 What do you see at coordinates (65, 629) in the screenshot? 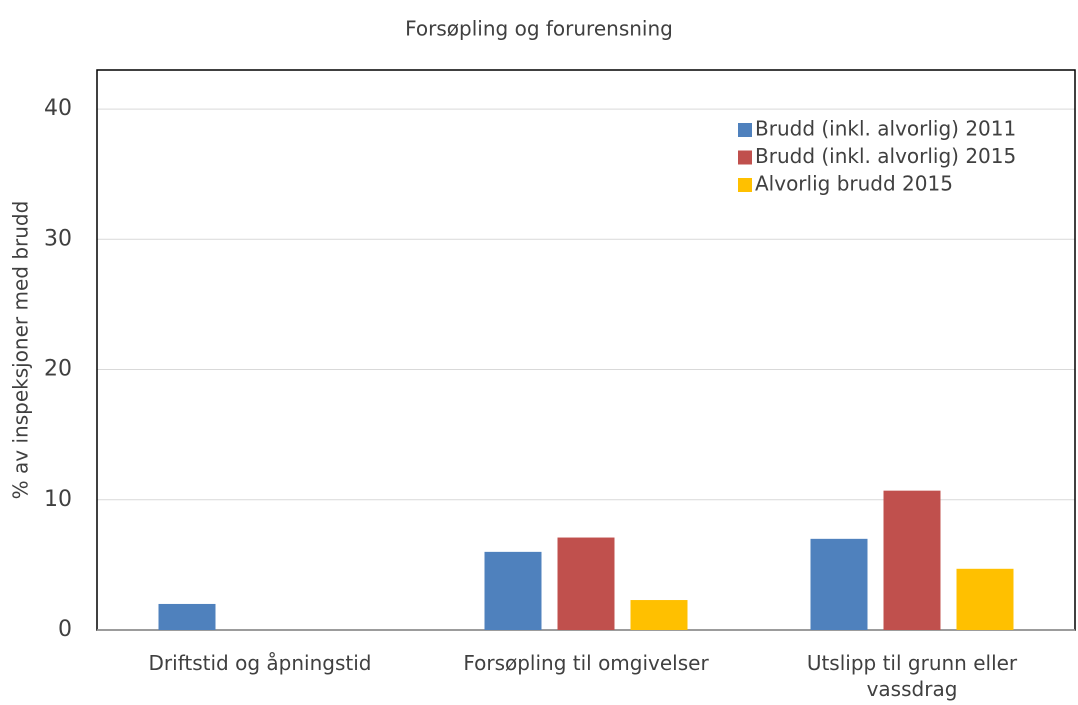
I see `y-tick-label: 0` at bounding box center [65, 629].